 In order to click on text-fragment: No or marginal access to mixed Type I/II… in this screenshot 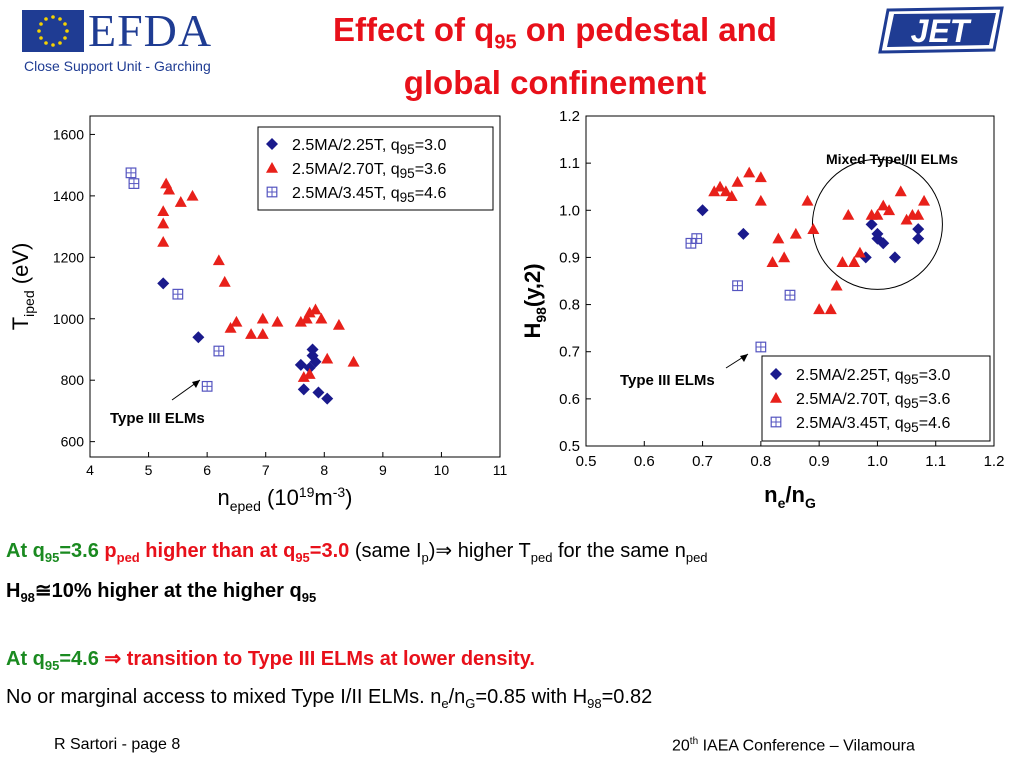, I will do `click(224, 697)`.